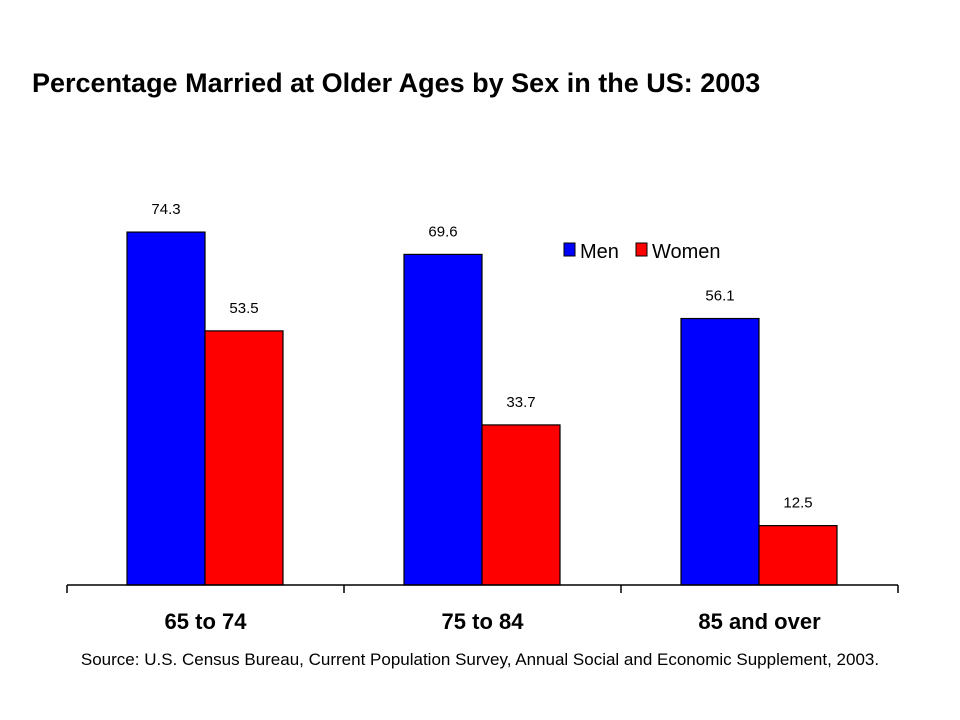 The image size is (960, 720). Describe the element at coordinates (165, 209) in the screenshot. I see `value-label-men-0: 74.3` at that location.